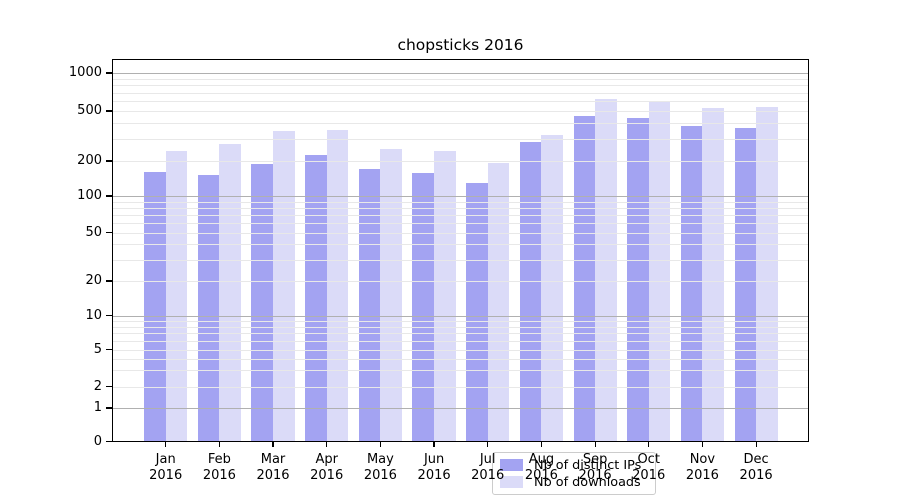 Image resolution: width=900 pixels, height=500 pixels. Describe the element at coordinates (702, 467) in the screenshot. I see `x-tick-label: Nov 2016` at that location.